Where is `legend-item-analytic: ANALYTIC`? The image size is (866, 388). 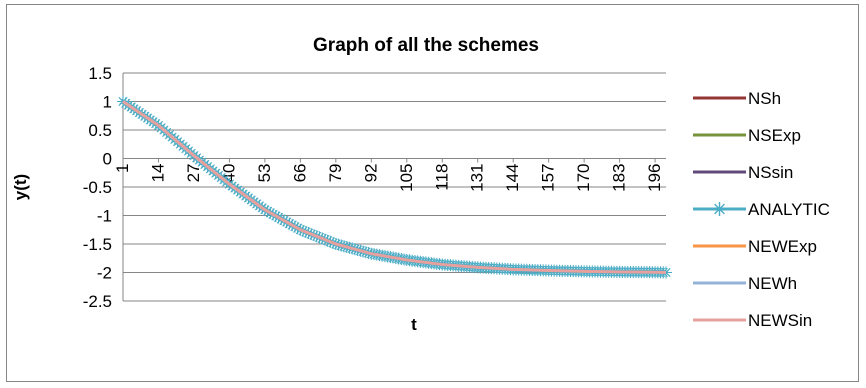 legend-item-analytic: ANALYTIC is located at coordinates (761, 209).